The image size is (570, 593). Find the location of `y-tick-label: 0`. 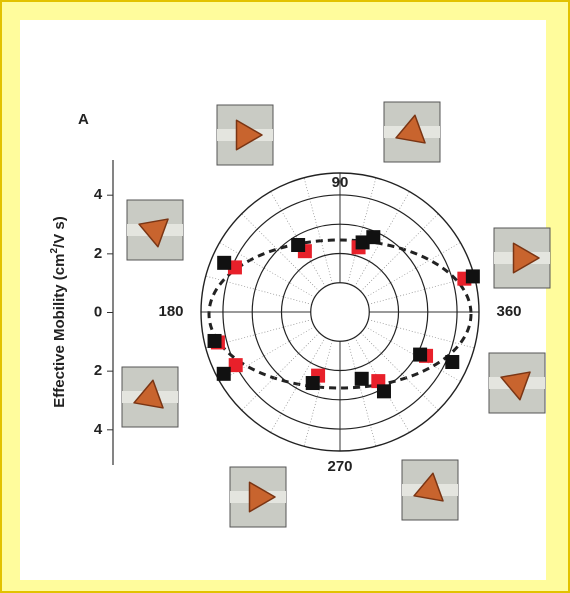

y-tick-label: 0 is located at coordinates (98, 311).